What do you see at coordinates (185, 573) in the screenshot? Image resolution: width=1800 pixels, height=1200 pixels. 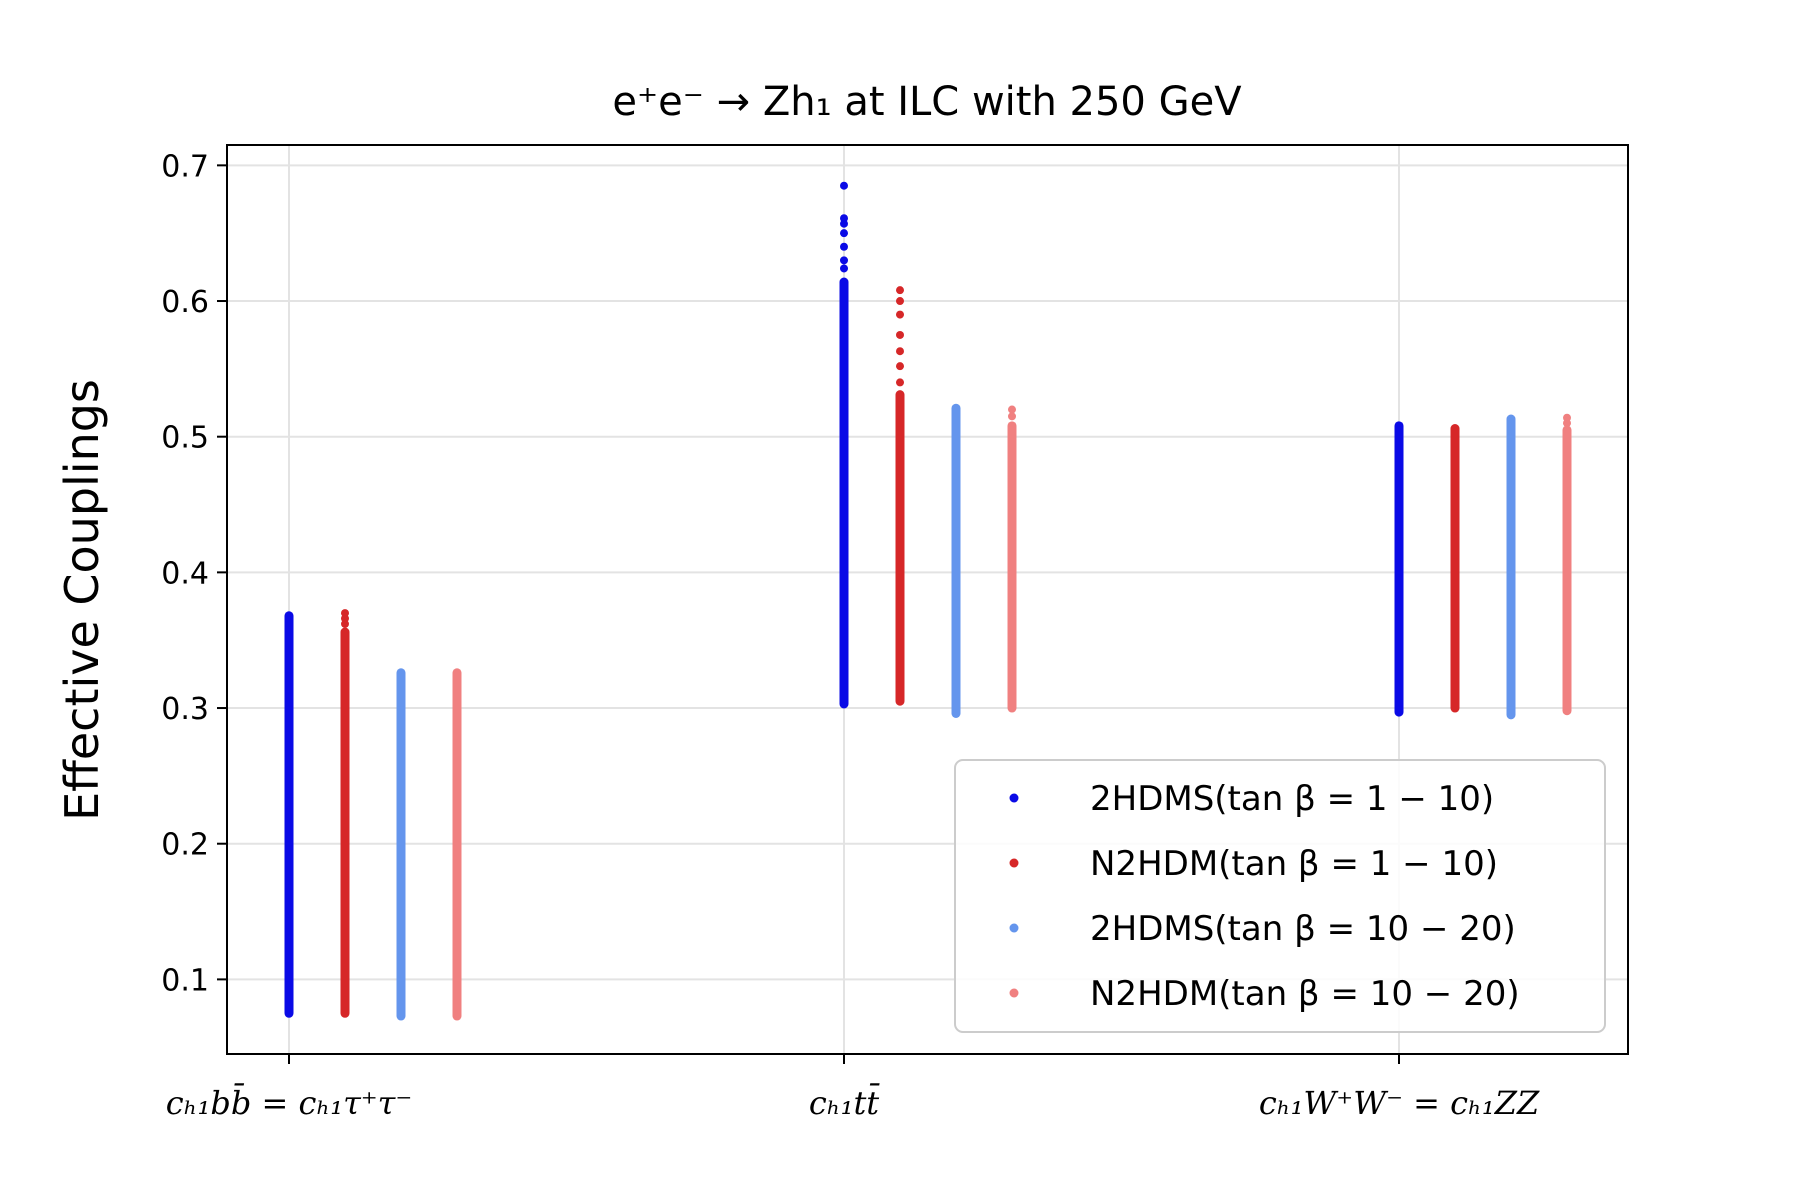 I see `y-tick-label: 0.4` at bounding box center [185, 573].